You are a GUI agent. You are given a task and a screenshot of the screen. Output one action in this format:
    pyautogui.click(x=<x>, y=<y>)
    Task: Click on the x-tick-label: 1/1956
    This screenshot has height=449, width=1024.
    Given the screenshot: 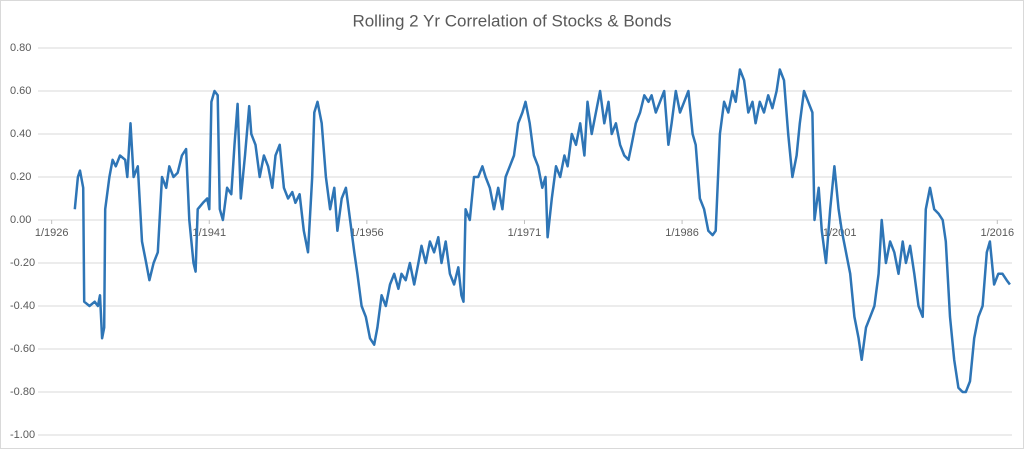 What is the action you would take?
    pyautogui.click(x=367, y=233)
    